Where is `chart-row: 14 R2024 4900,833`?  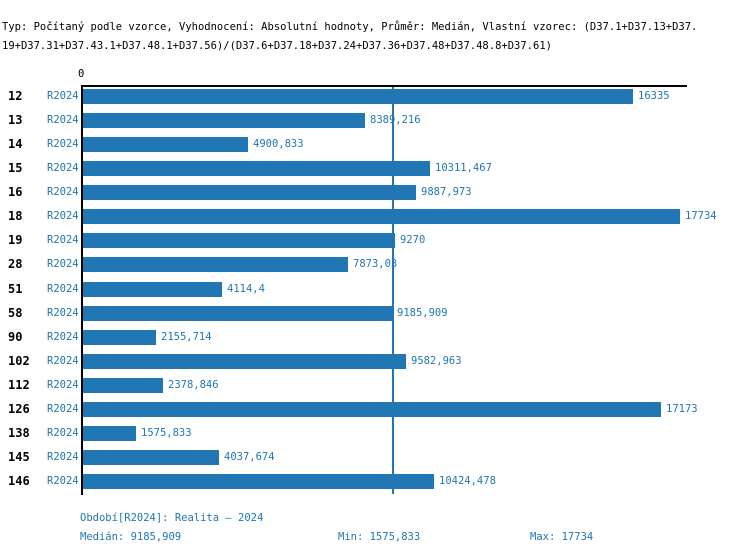
chart-row: 14 R2024 4900,833 is located at coordinates (375, 144).